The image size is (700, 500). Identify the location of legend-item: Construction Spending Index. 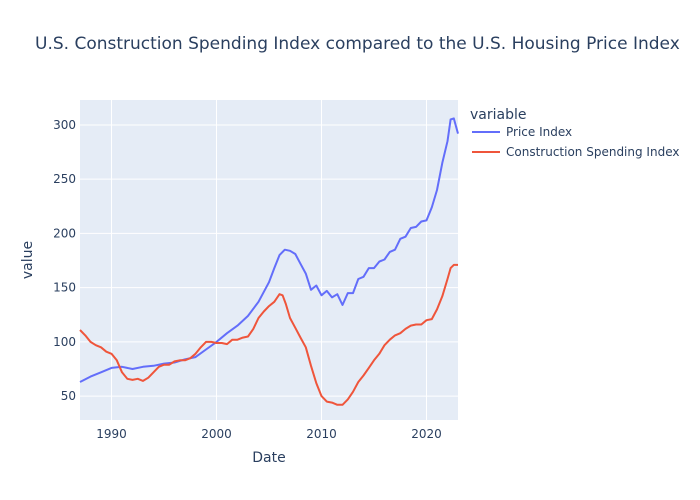
(575, 152).